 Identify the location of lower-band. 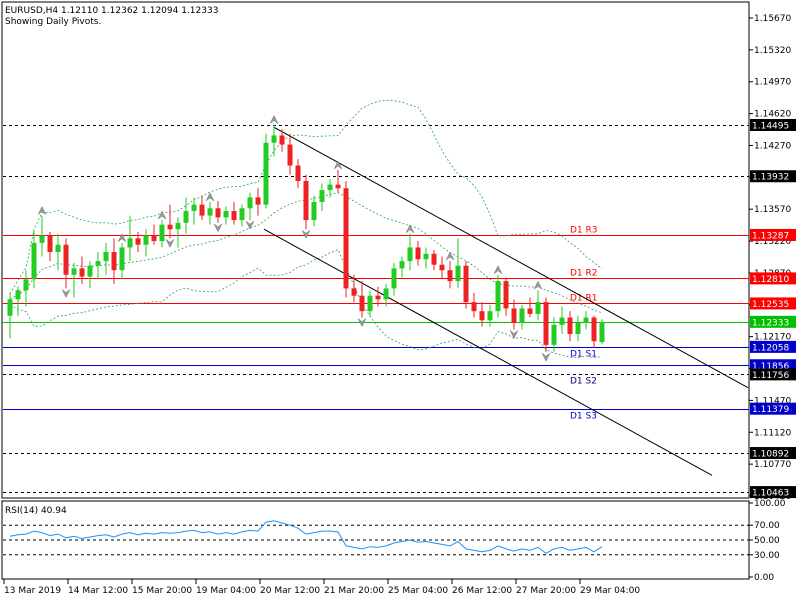
(306, 304).